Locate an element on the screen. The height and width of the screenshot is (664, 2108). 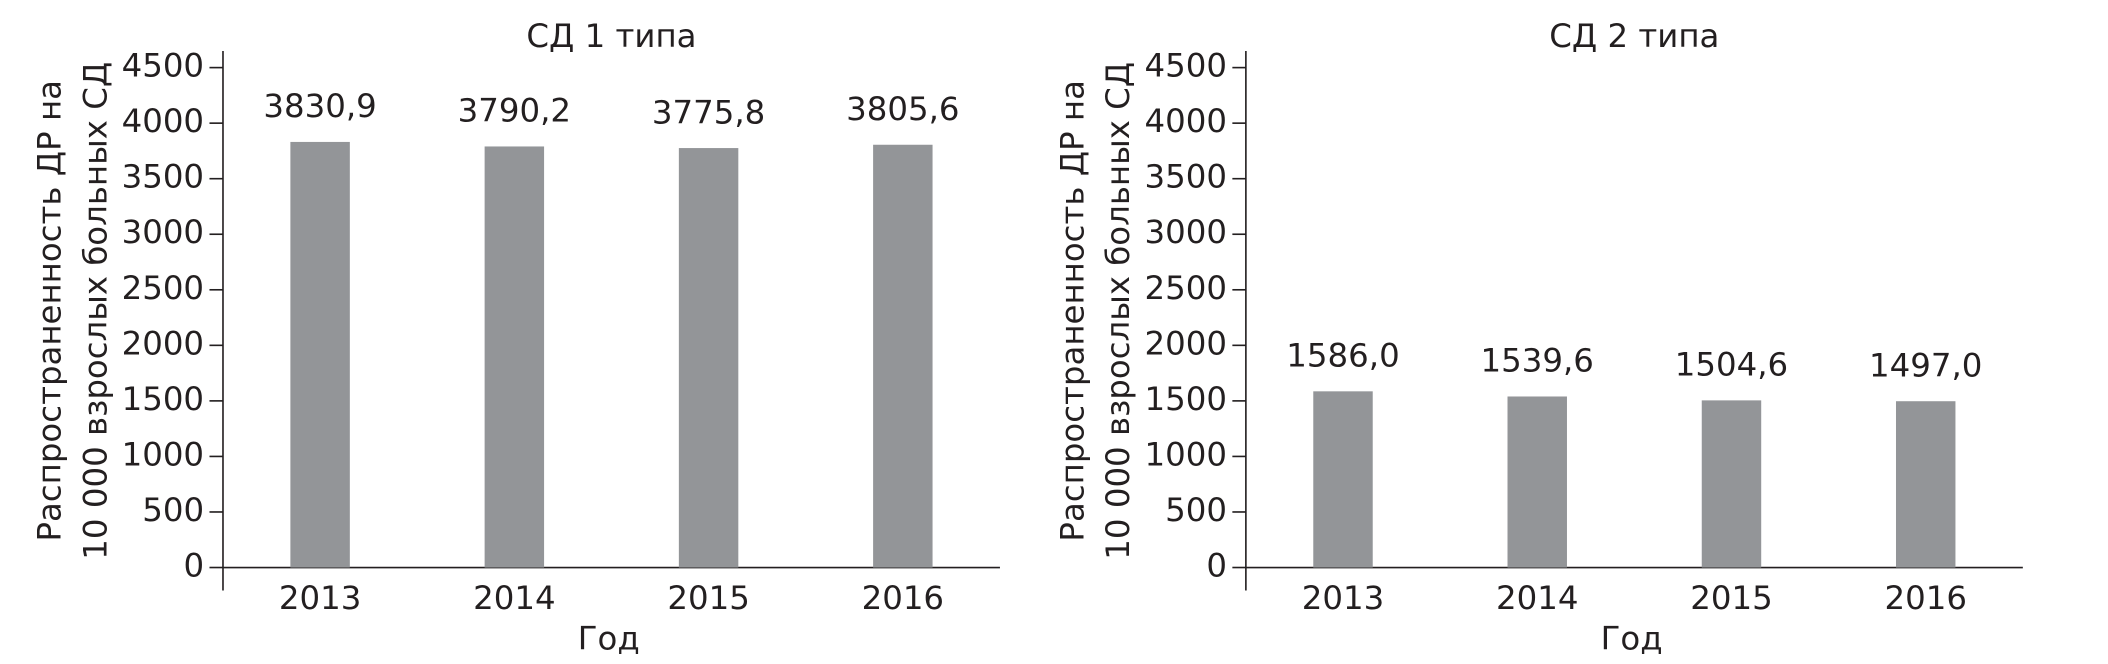
value-label: 1497,0 is located at coordinates (1925, 365).